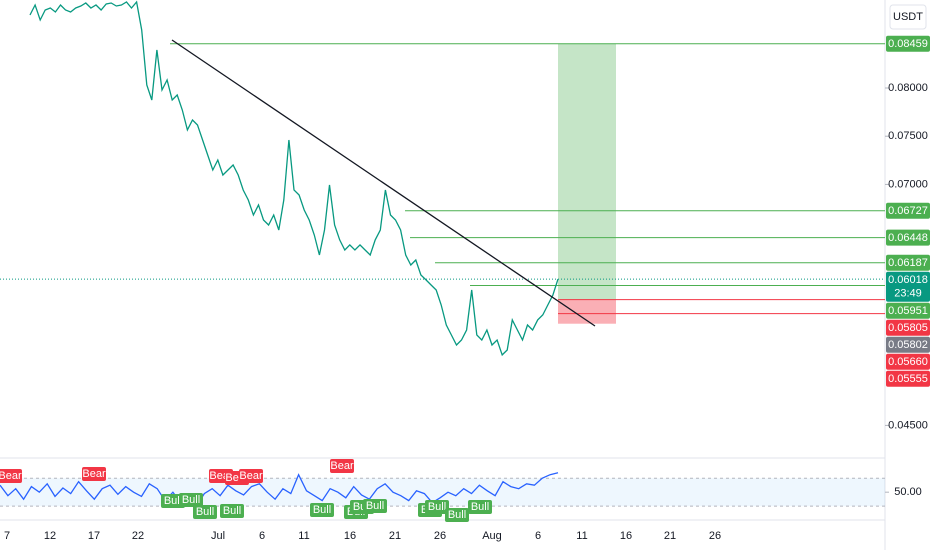 Image resolution: width=932 pixels, height=550 pixels. I want to click on y-tick-label: 0.07000, so click(908, 184).